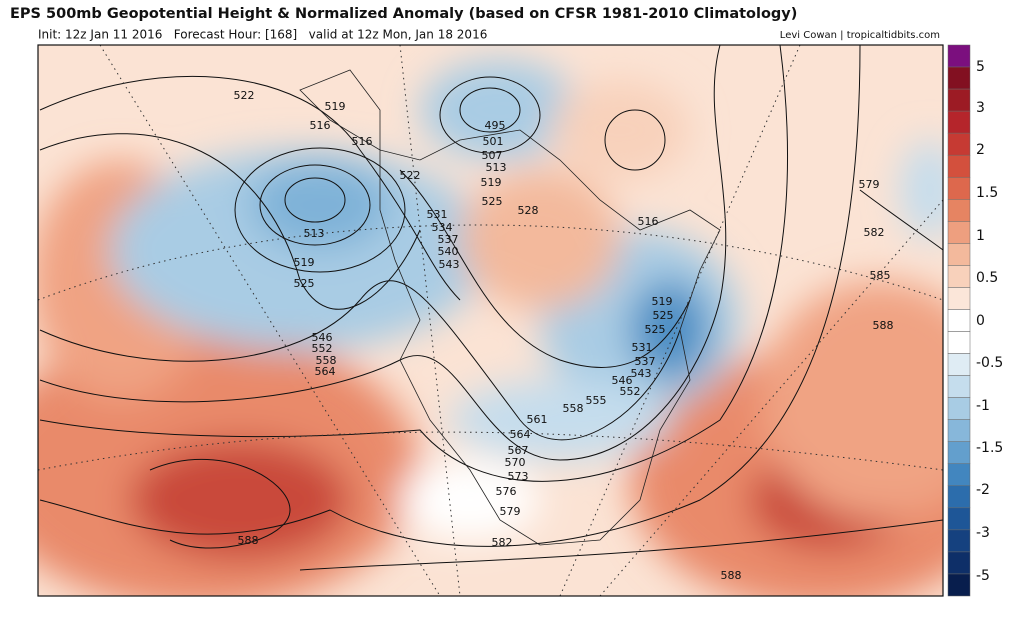  Describe the element at coordinates (528, 210) in the screenshot. I see `contour-label: 528` at that location.